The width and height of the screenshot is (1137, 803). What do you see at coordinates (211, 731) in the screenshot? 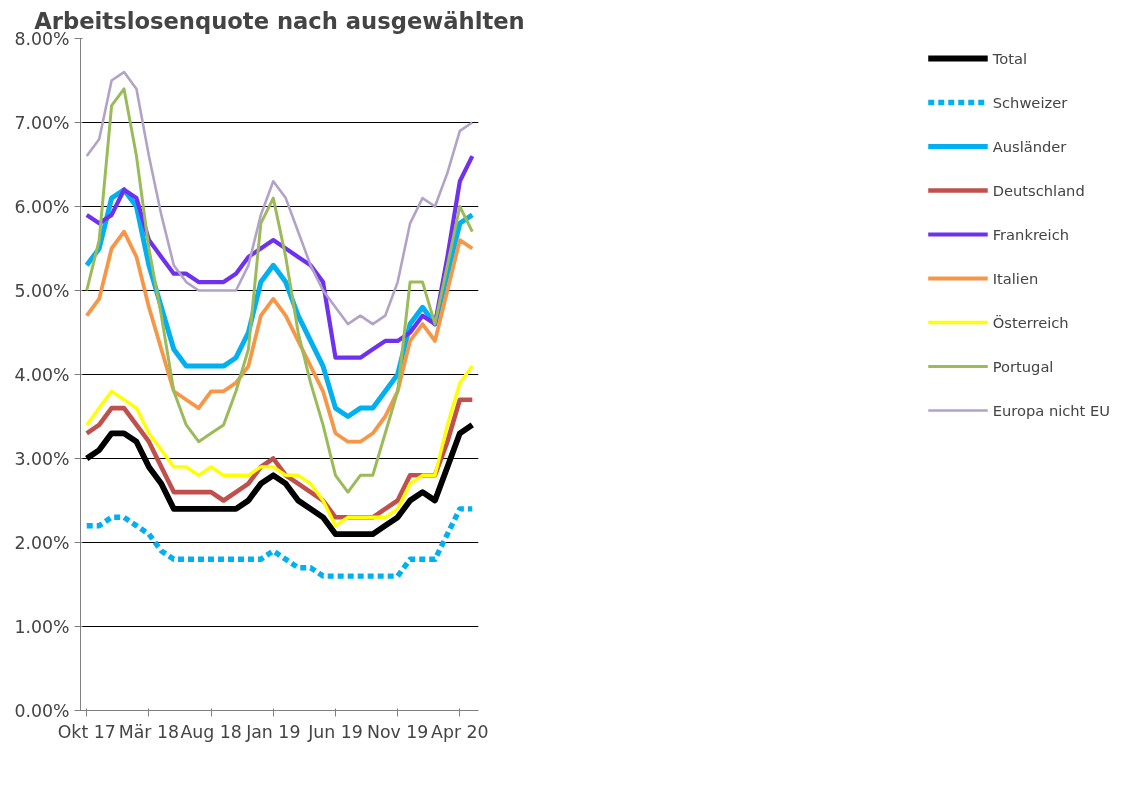
I see `x-tick-label: Aug 18` at bounding box center [211, 731].